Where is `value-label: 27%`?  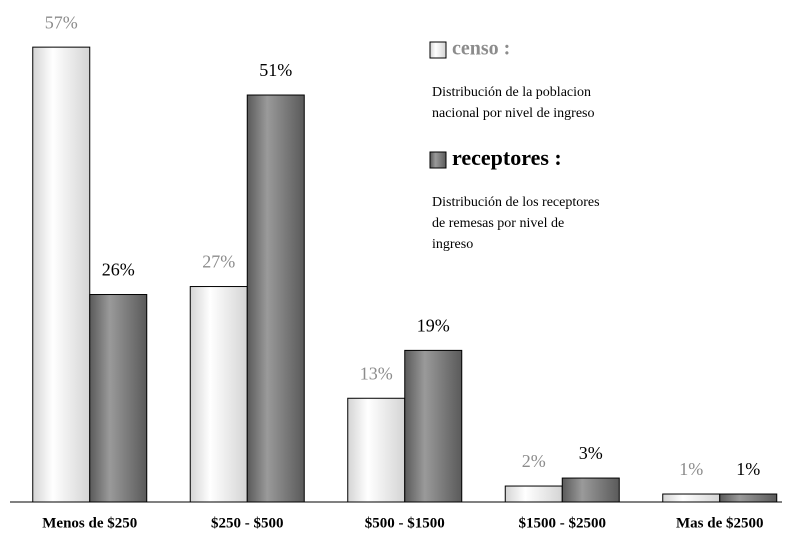 value-label: 27% is located at coordinates (218, 262).